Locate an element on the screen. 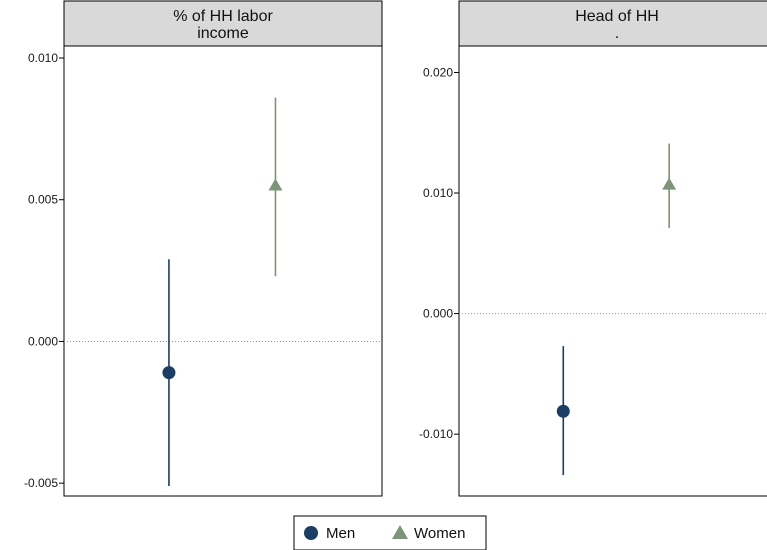 Image resolution: width=767 pixels, height=550 pixels. panel-title-line: % of HH labor is located at coordinates (223, 16).